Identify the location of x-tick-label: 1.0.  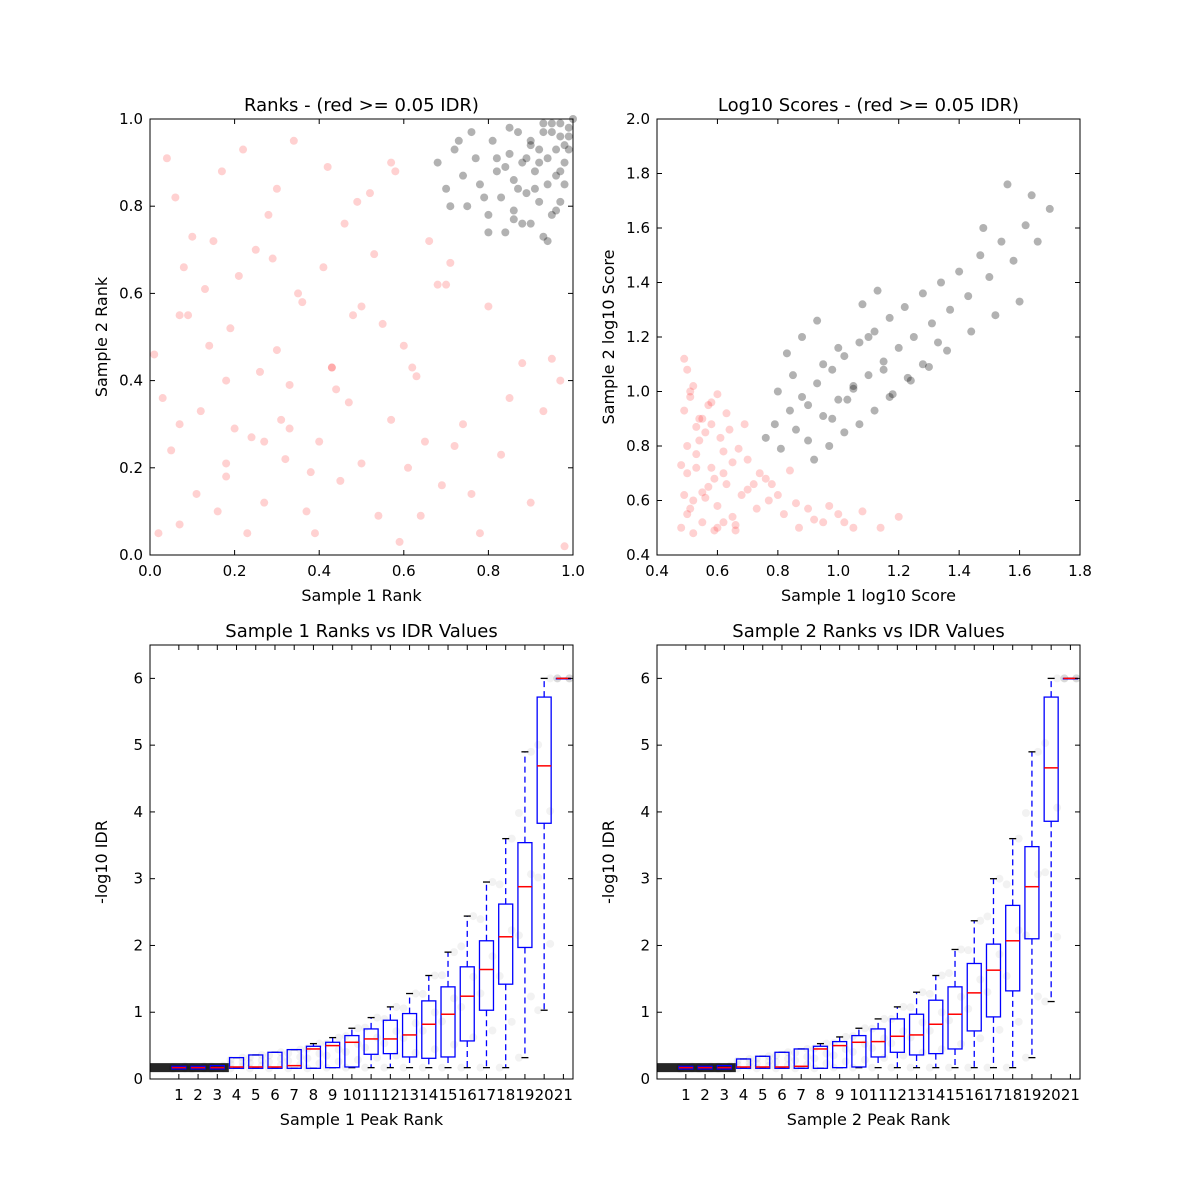
(838, 571).